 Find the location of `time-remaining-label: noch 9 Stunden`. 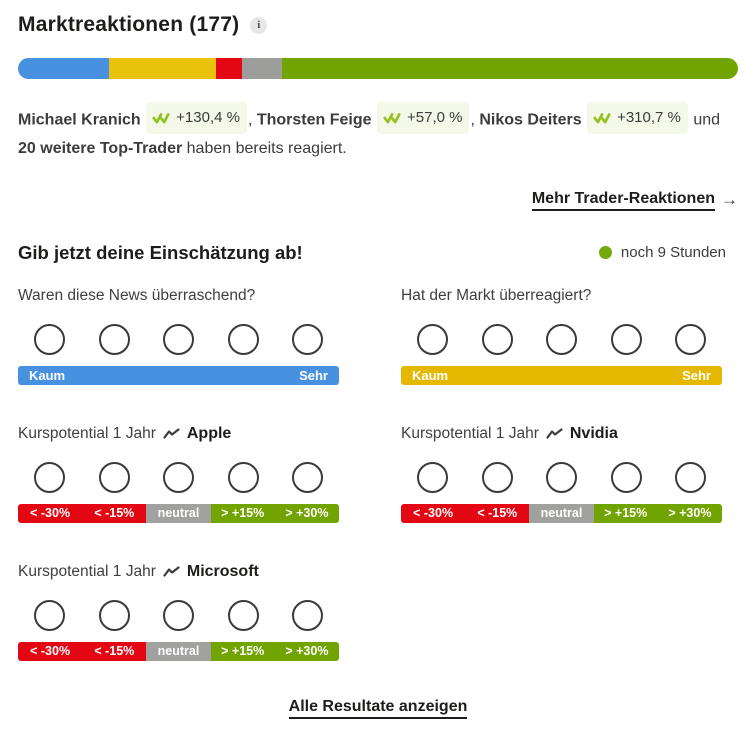

time-remaining-label: noch 9 Stunden is located at coordinates (673, 252).